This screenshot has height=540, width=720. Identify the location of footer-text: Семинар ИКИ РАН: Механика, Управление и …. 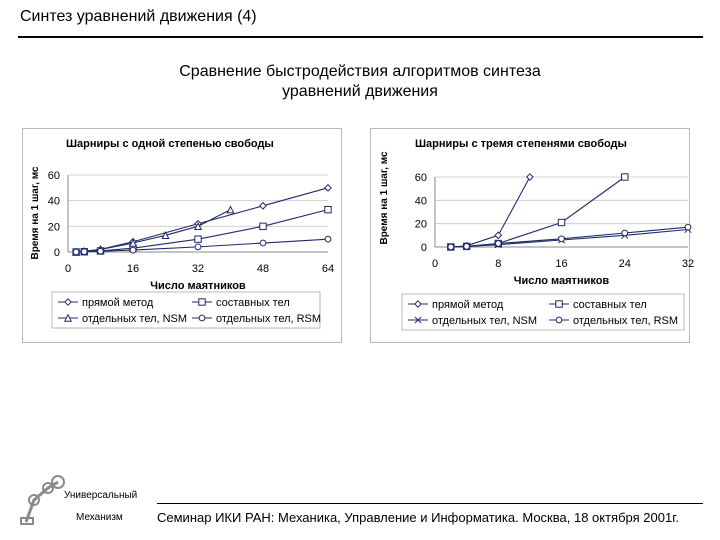
(418, 517).